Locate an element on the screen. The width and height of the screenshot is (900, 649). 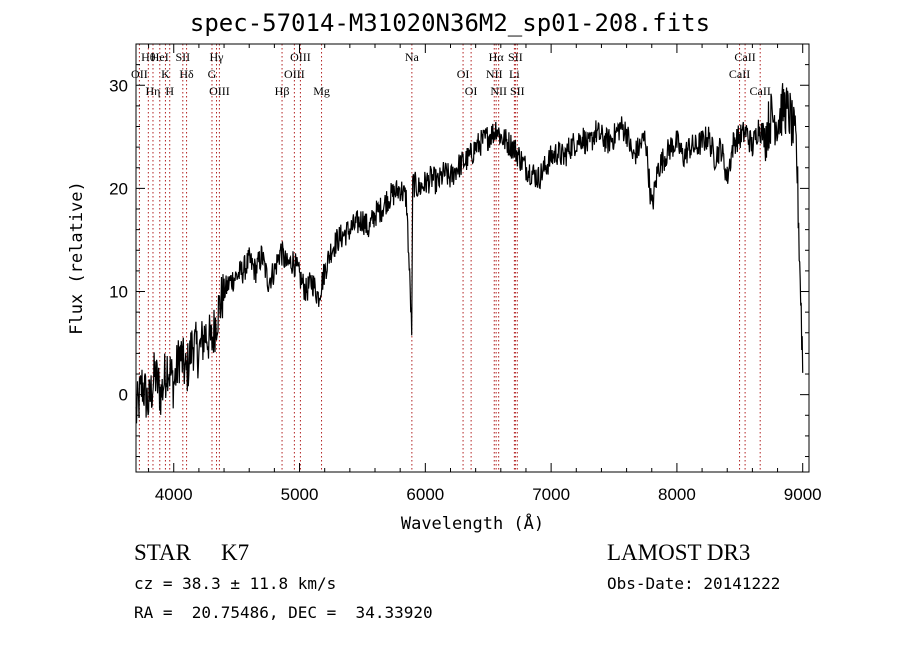
observation-date: Obs-Date20141222 is located at coordinates (693, 583).